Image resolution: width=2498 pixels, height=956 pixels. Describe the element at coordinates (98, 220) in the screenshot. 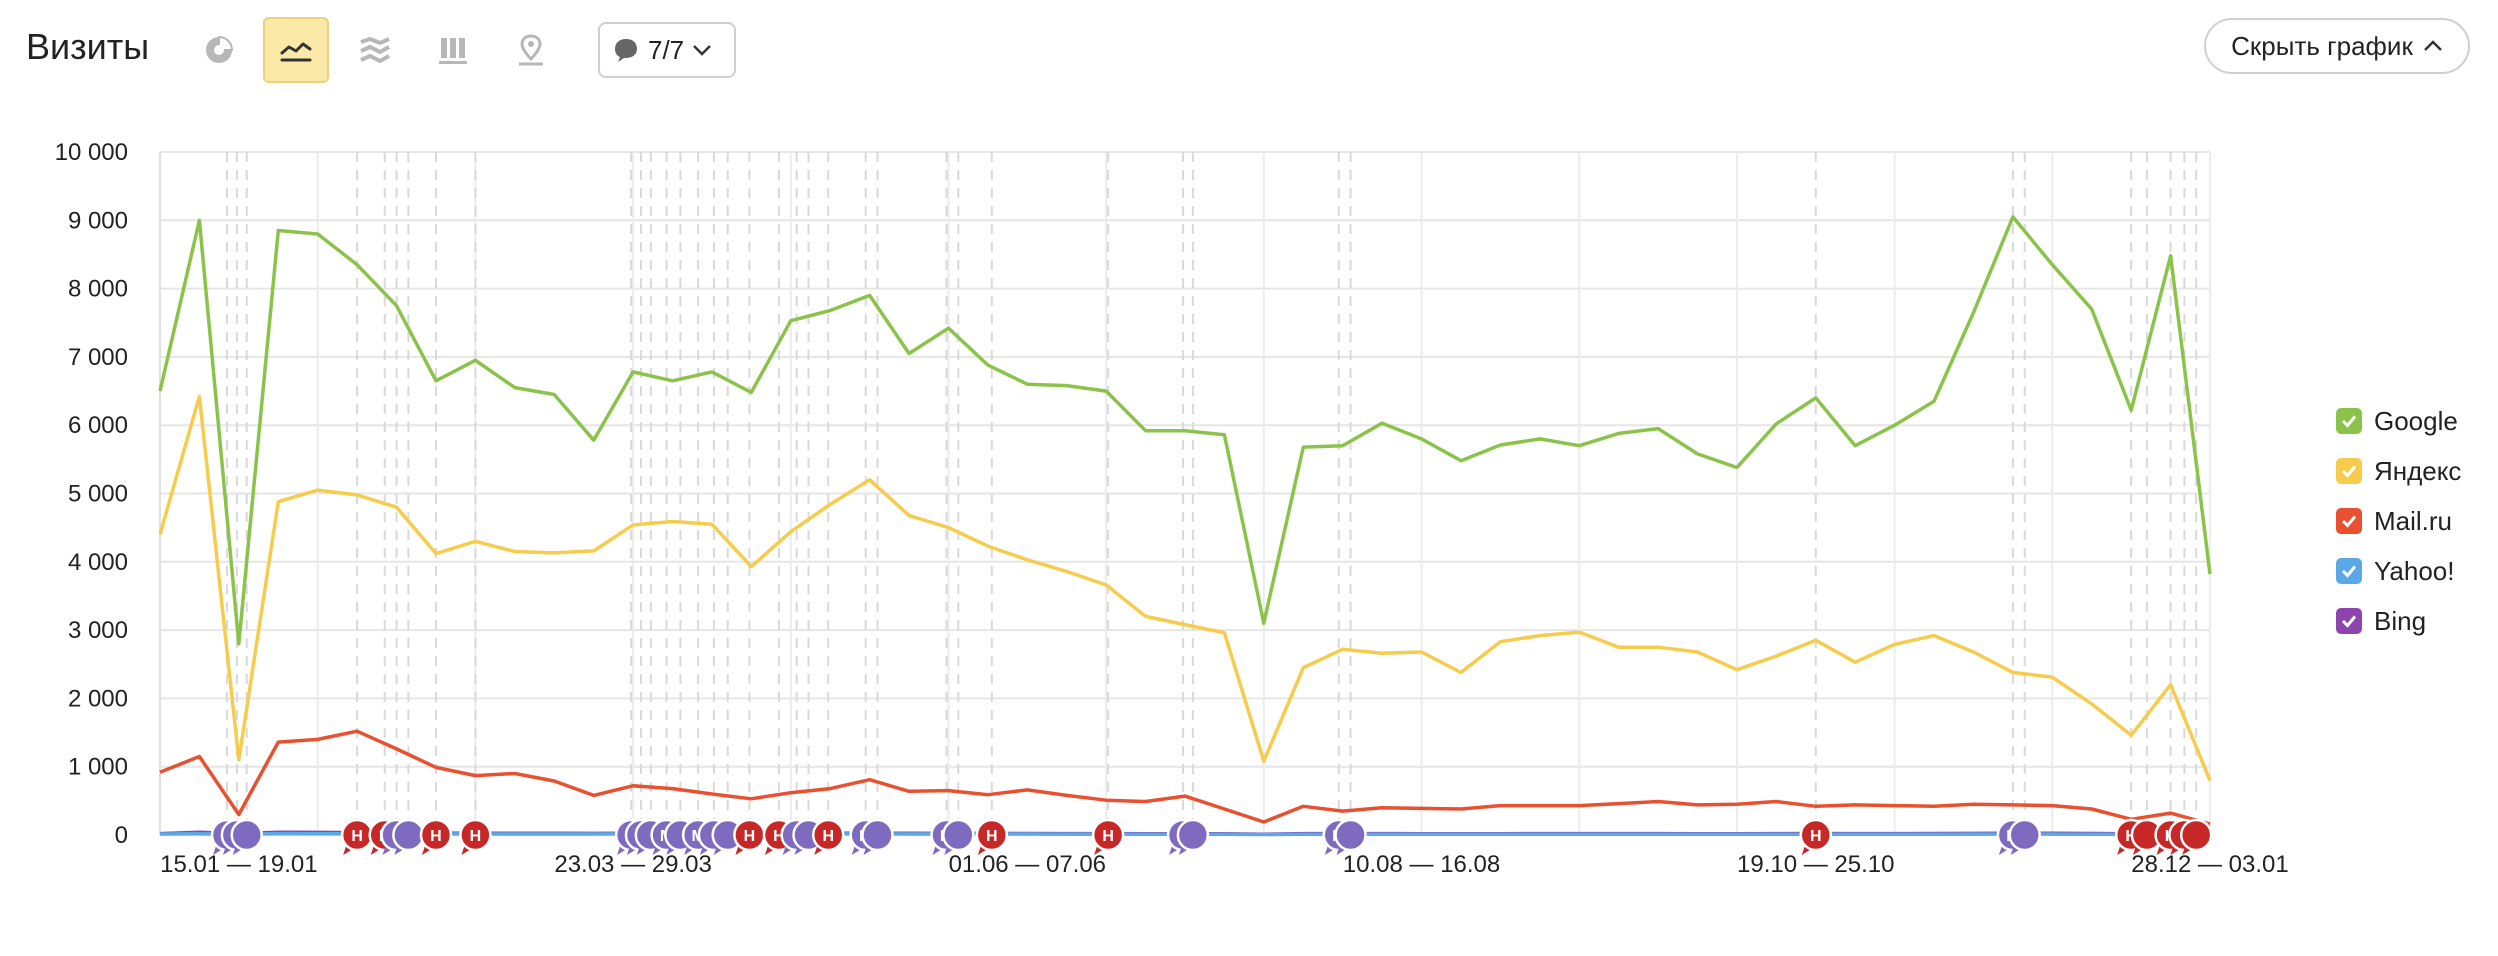

I see `y-tick-label: 9 000` at that location.